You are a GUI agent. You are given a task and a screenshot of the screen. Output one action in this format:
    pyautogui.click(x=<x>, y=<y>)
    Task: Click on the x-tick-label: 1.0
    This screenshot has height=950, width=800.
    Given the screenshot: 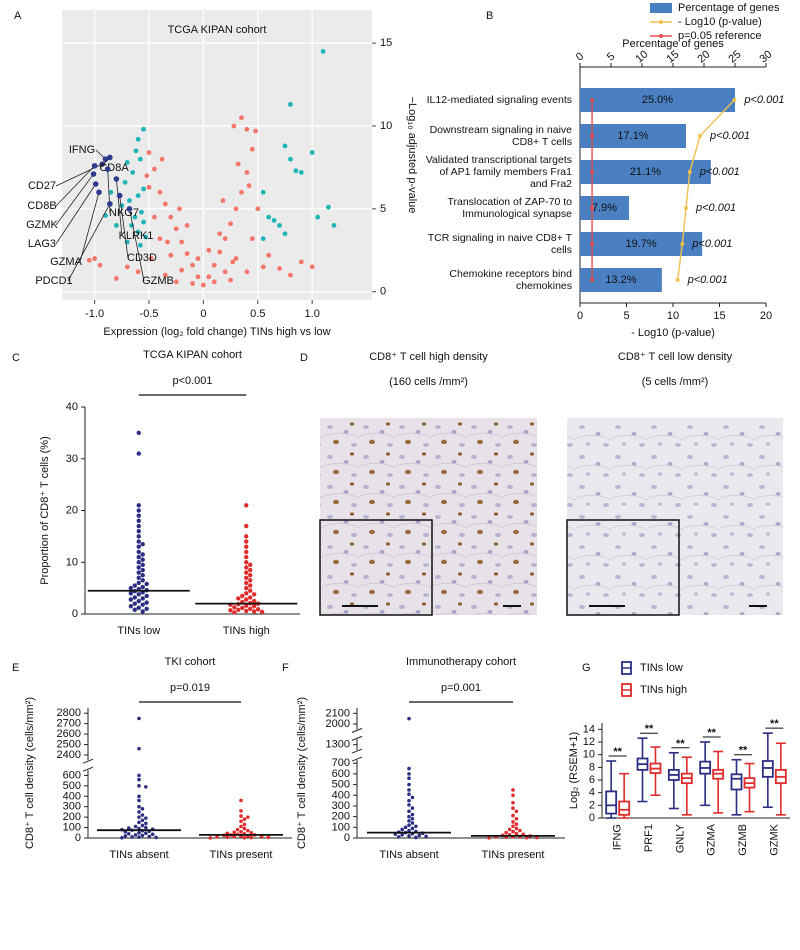 What is the action you would take?
    pyautogui.click(x=312, y=314)
    